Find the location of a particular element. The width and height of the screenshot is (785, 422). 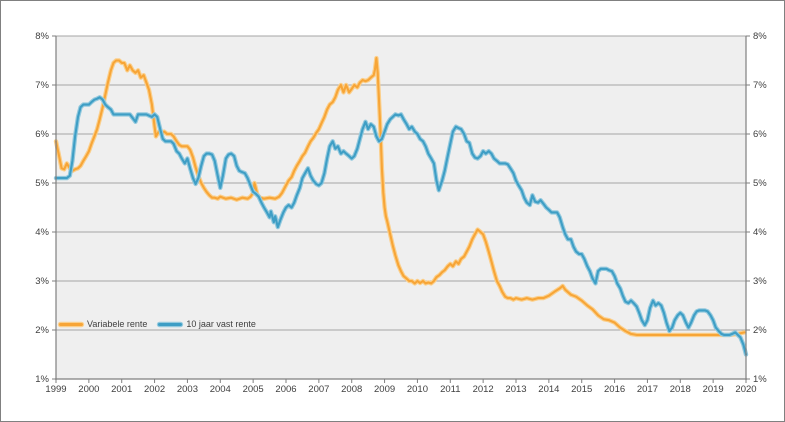

y-axis-label-right: 4% is located at coordinates (760, 232).